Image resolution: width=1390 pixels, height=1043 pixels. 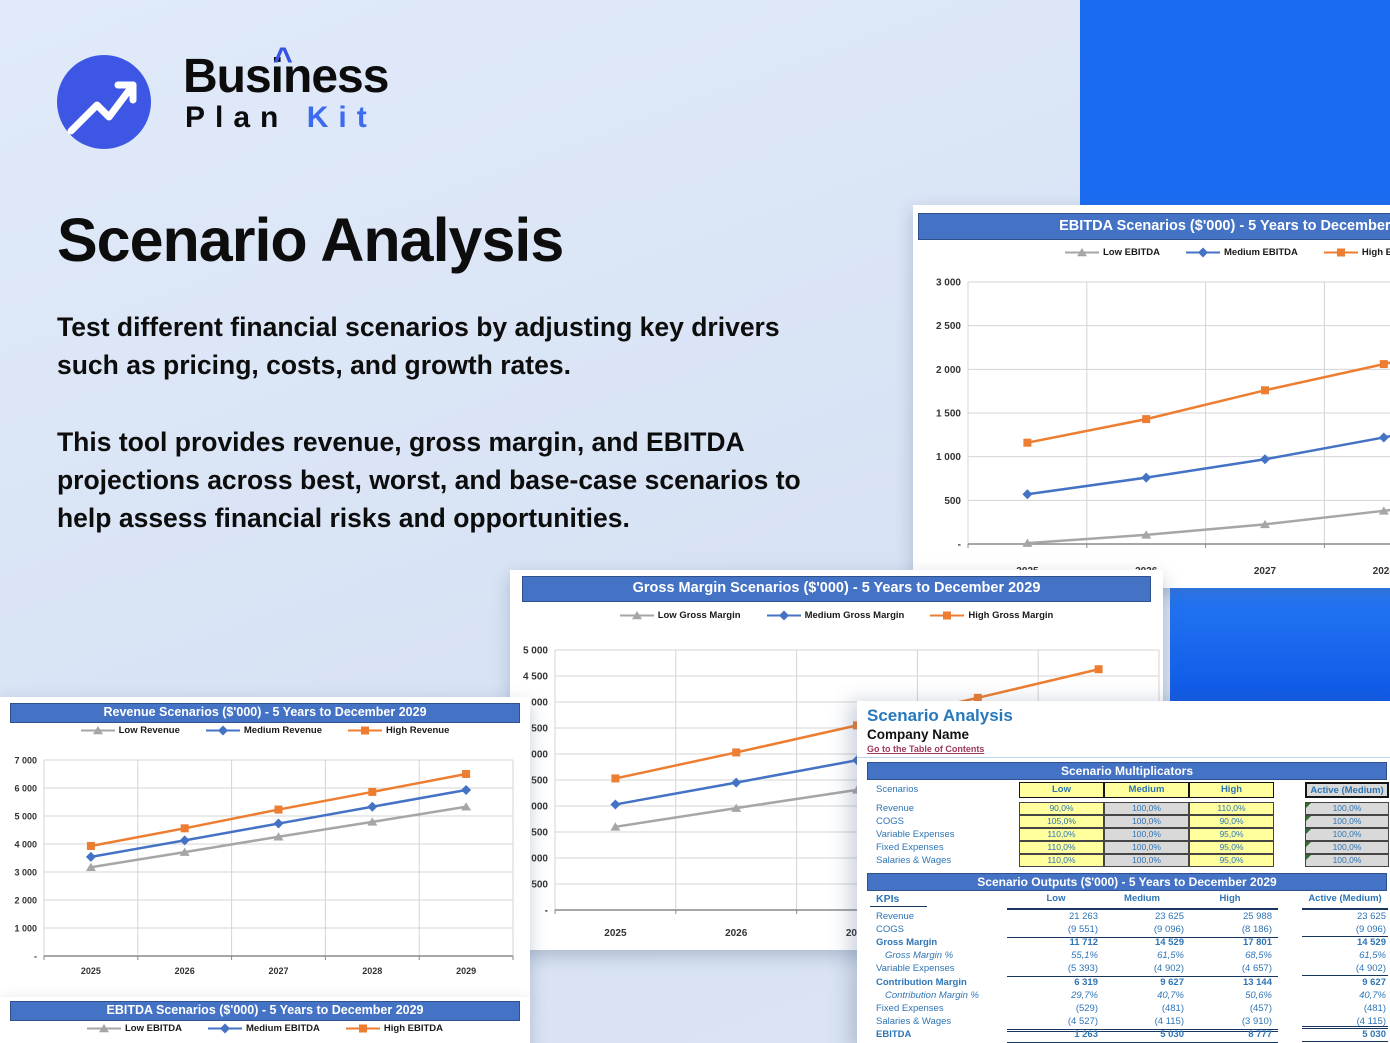 I want to click on cell-high: 90,0%, so click(x=1231, y=821).